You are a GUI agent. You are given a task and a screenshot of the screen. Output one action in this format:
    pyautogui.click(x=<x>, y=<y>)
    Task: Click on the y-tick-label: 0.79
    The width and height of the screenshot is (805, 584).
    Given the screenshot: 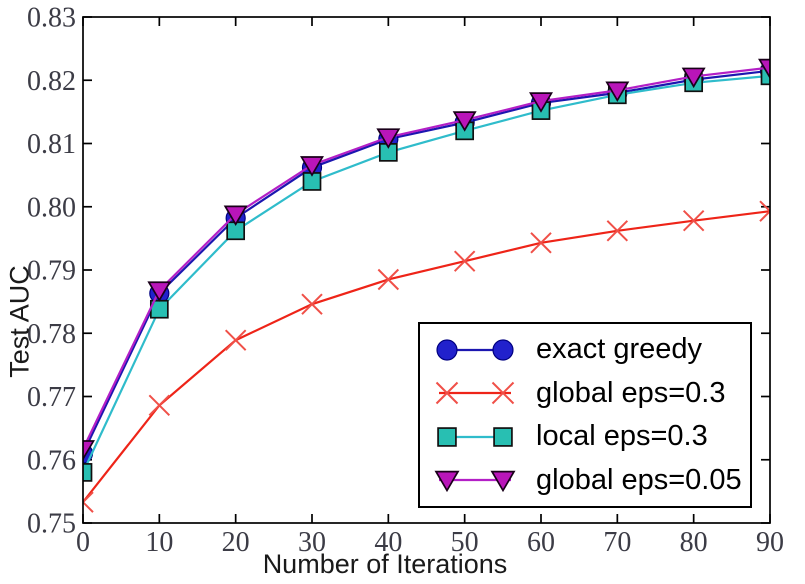 What is the action you would take?
    pyautogui.click(x=51, y=271)
    